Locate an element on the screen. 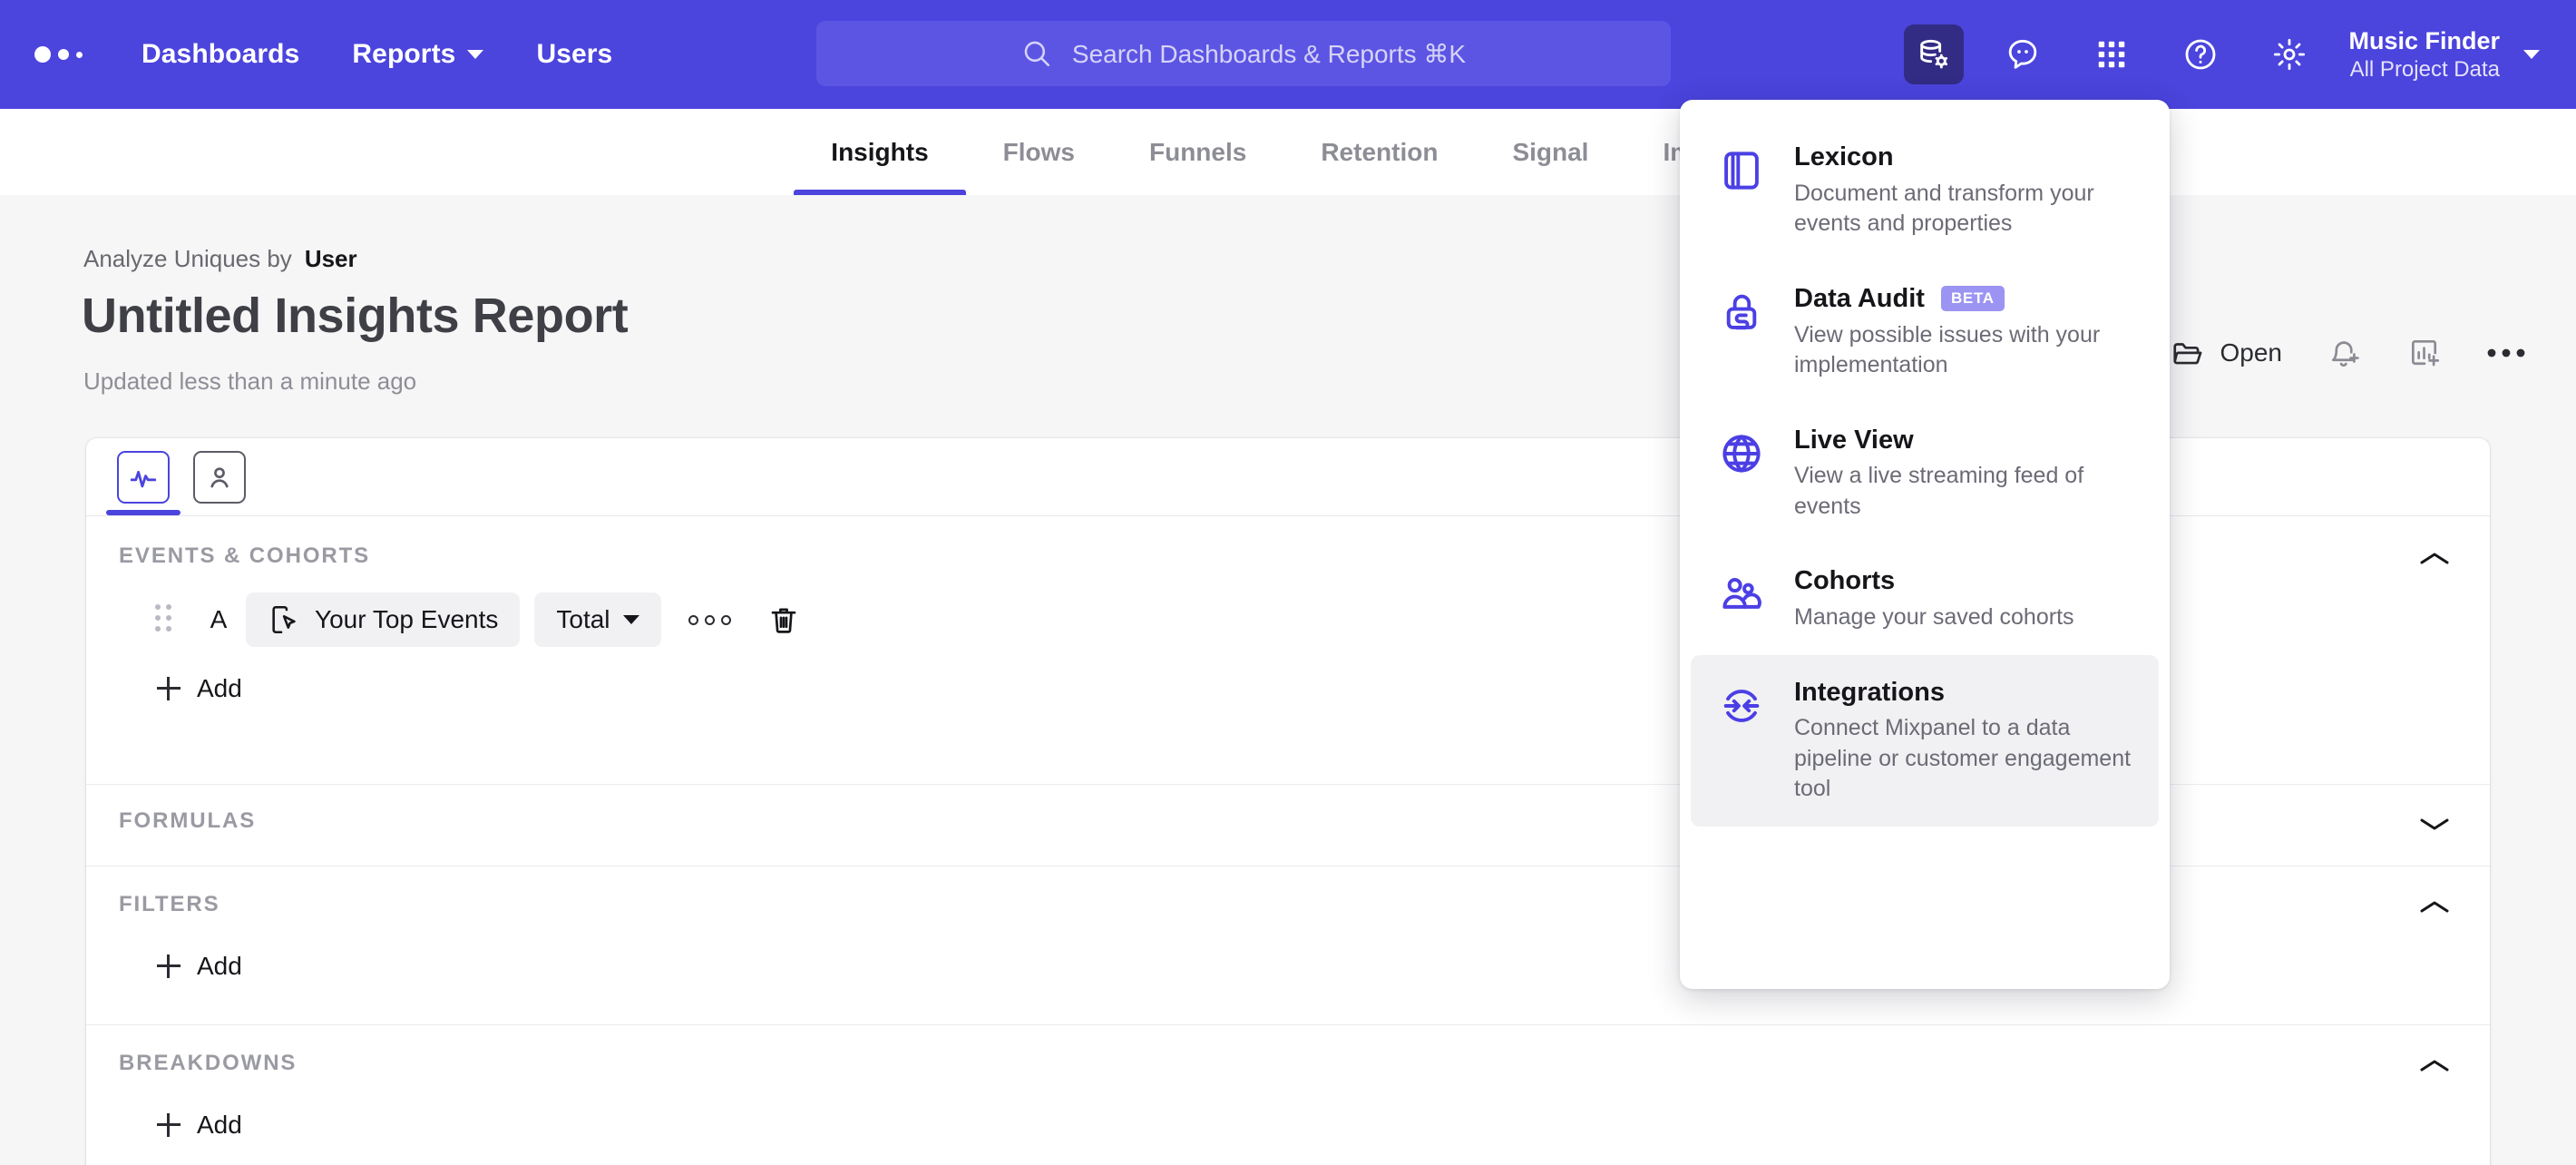 This screenshot has width=2576, height=1165. tab-flows-label: Flows is located at coordinates (1038, 151).